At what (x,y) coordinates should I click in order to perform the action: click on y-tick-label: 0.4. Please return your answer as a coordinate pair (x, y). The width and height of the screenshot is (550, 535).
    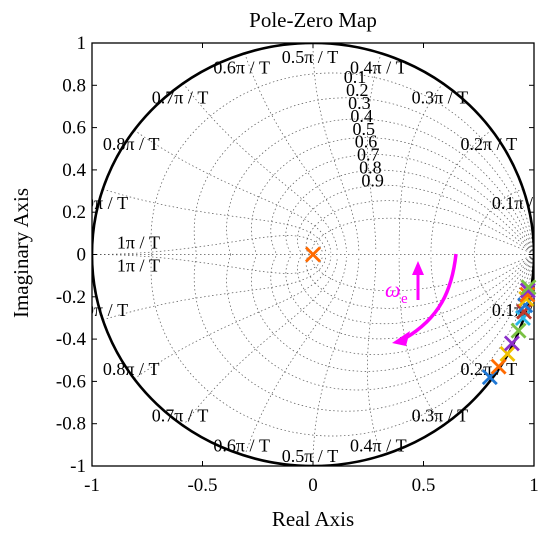
    Looking at the image, I should click on (74, 170).